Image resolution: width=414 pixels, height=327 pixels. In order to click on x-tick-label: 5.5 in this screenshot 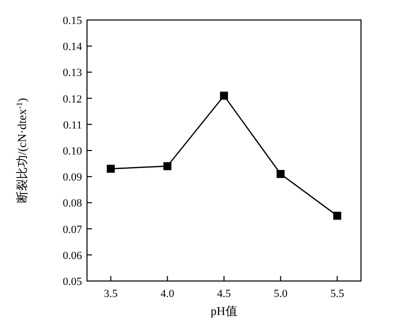, I will do `click(337, 294)`.